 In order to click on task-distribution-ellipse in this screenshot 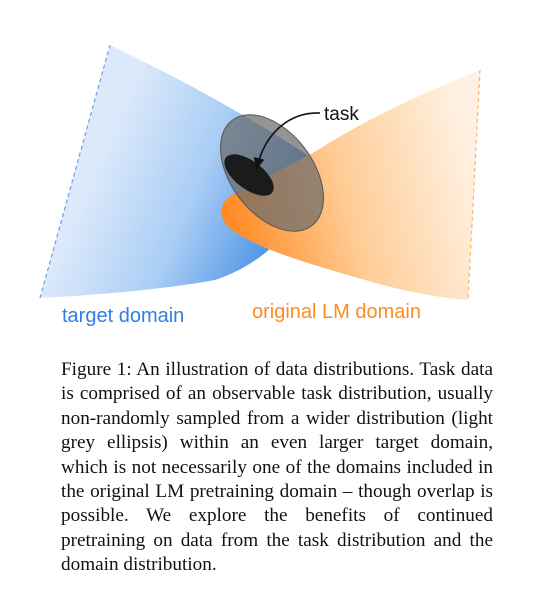, I will do `click(249, 175)`.